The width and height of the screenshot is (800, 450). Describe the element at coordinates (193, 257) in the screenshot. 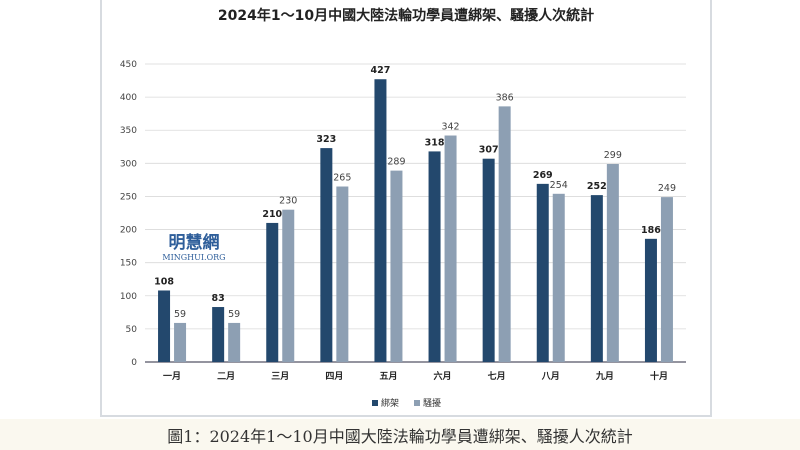

I see `watermark-site: MINGHUI.ORG` at that location.